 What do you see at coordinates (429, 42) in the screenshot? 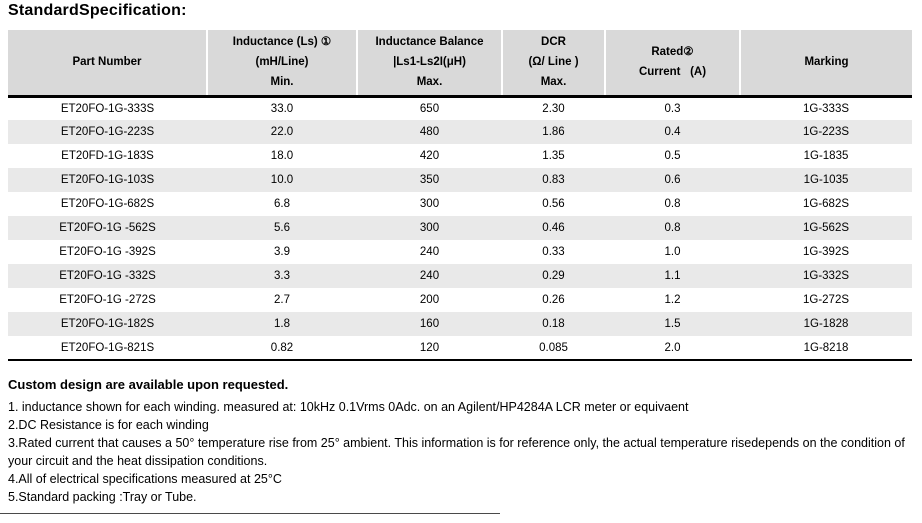
I see `header-line: Inductance Balance` at bounding box center [429, 42].